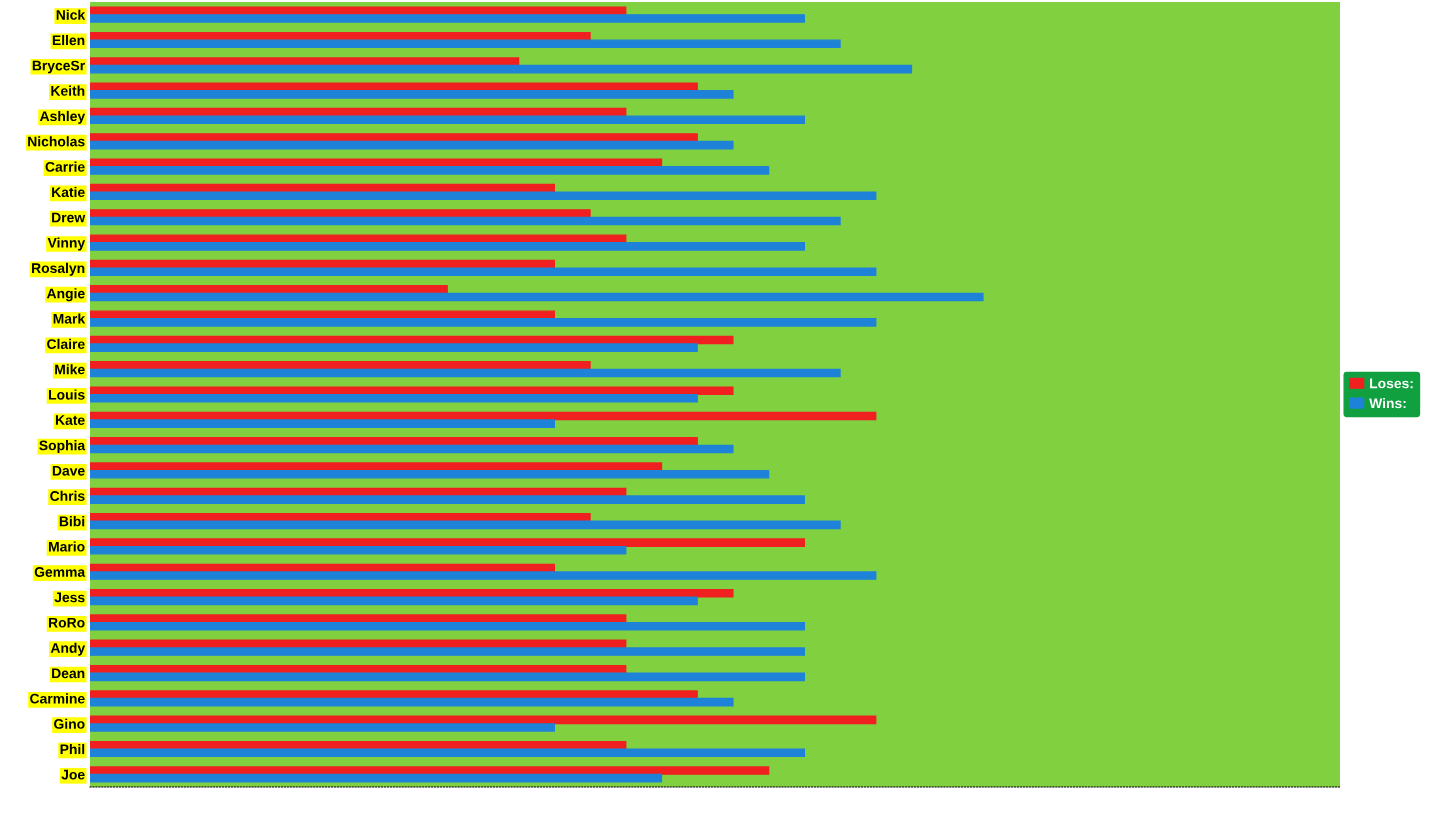  I want to click on y-tick-label: BryceSr, so click(58, 67).